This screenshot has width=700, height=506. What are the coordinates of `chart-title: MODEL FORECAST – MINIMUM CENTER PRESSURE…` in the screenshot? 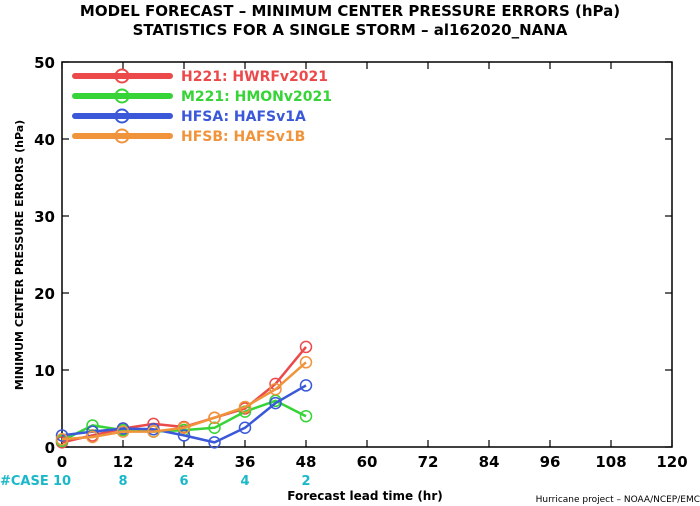 It's located at (350, 11).